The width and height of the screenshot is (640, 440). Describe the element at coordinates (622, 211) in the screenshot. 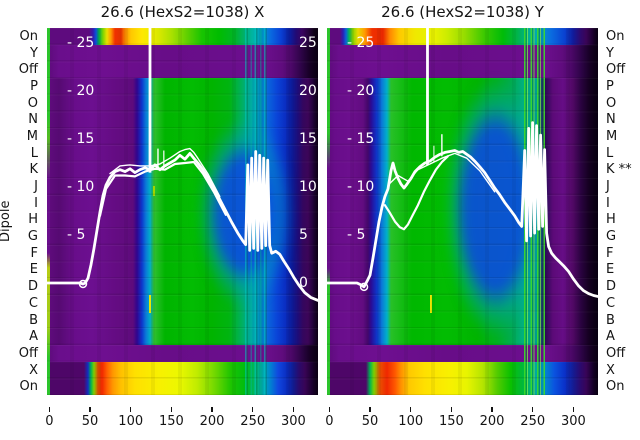

I see `right-row-labels: On Y Off P O N M L K ** J I H G F E D C B A Off X On` at that location.